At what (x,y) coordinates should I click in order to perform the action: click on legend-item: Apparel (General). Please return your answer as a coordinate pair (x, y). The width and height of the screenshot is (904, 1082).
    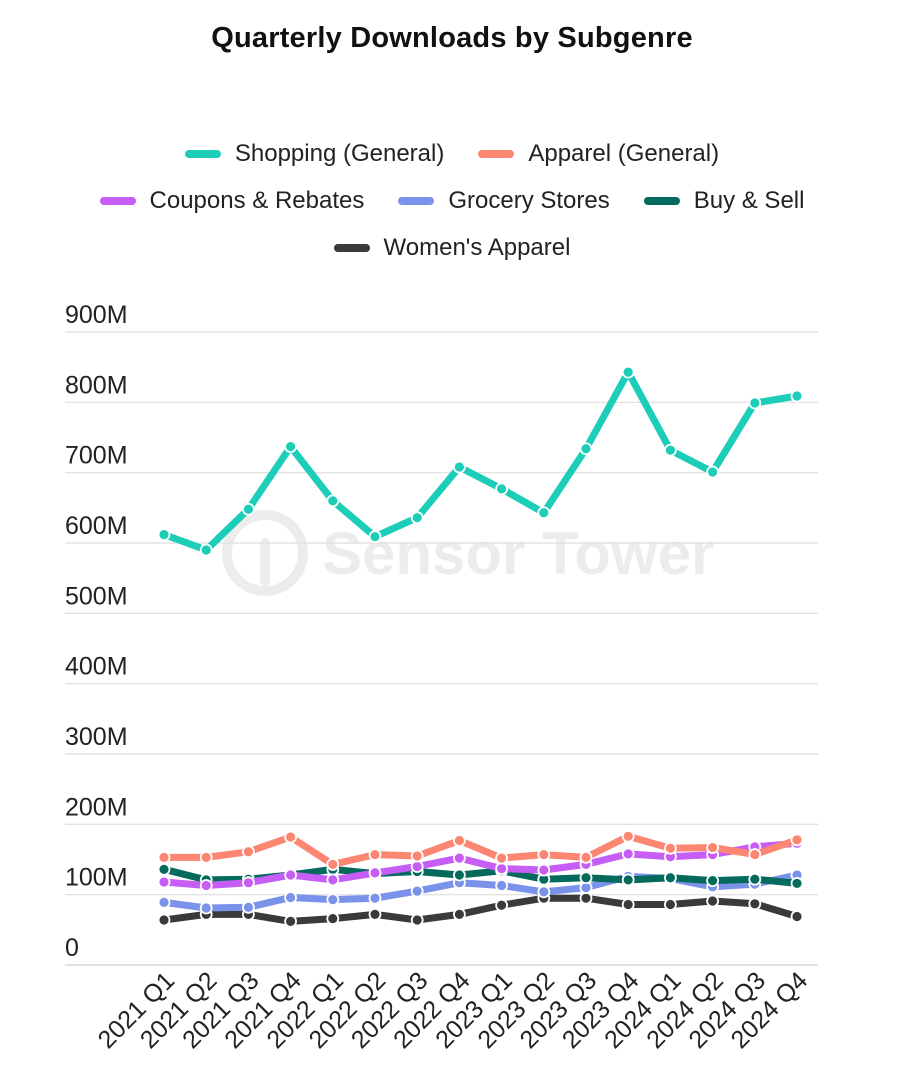
    Looking at the image, I should click on (598, 154).